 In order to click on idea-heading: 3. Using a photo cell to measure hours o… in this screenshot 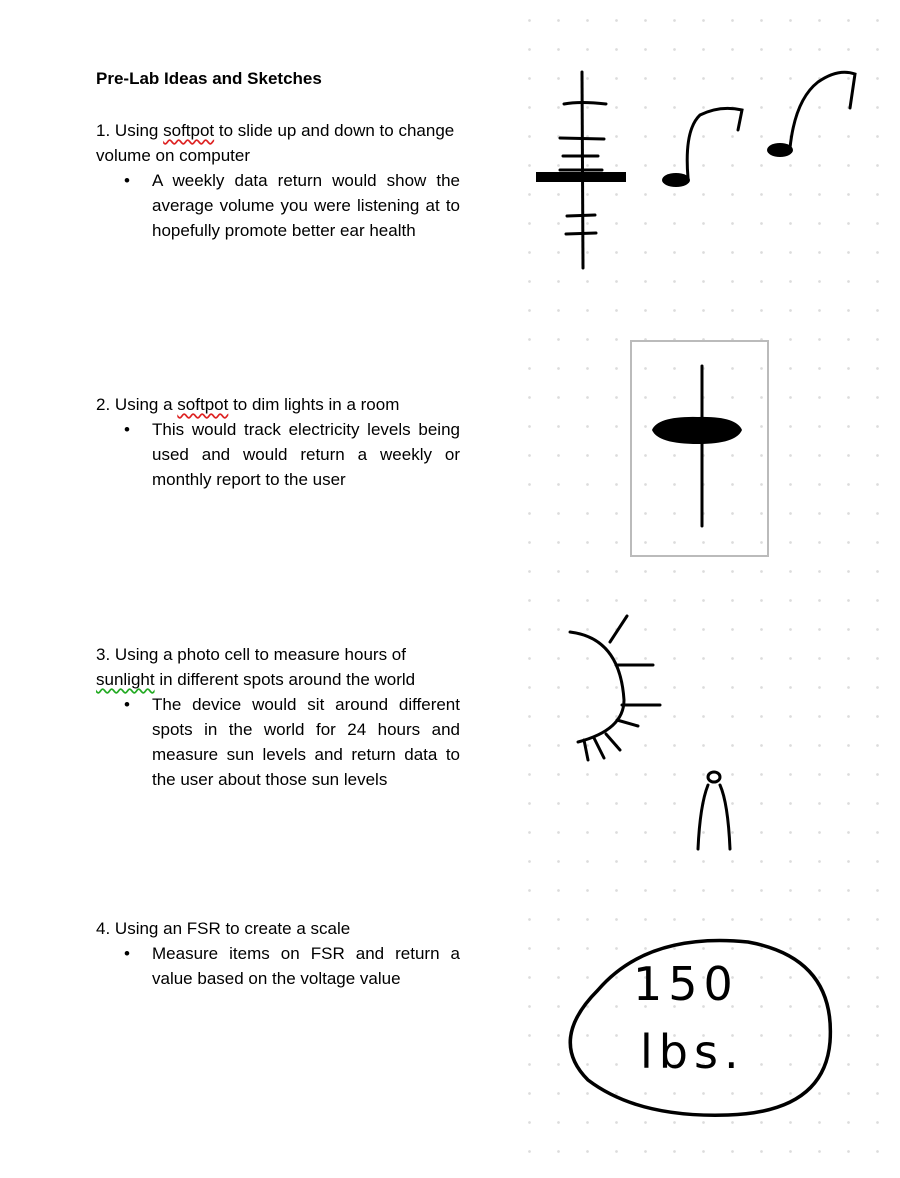, I will do `click(281, 667)`.